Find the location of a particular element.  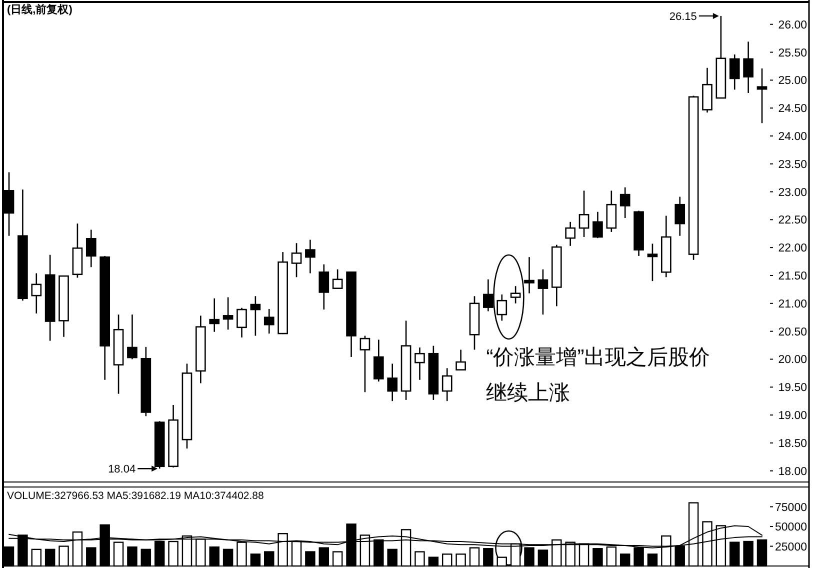

y-tick-label: 25.00 is located at coordinates (792, 81).